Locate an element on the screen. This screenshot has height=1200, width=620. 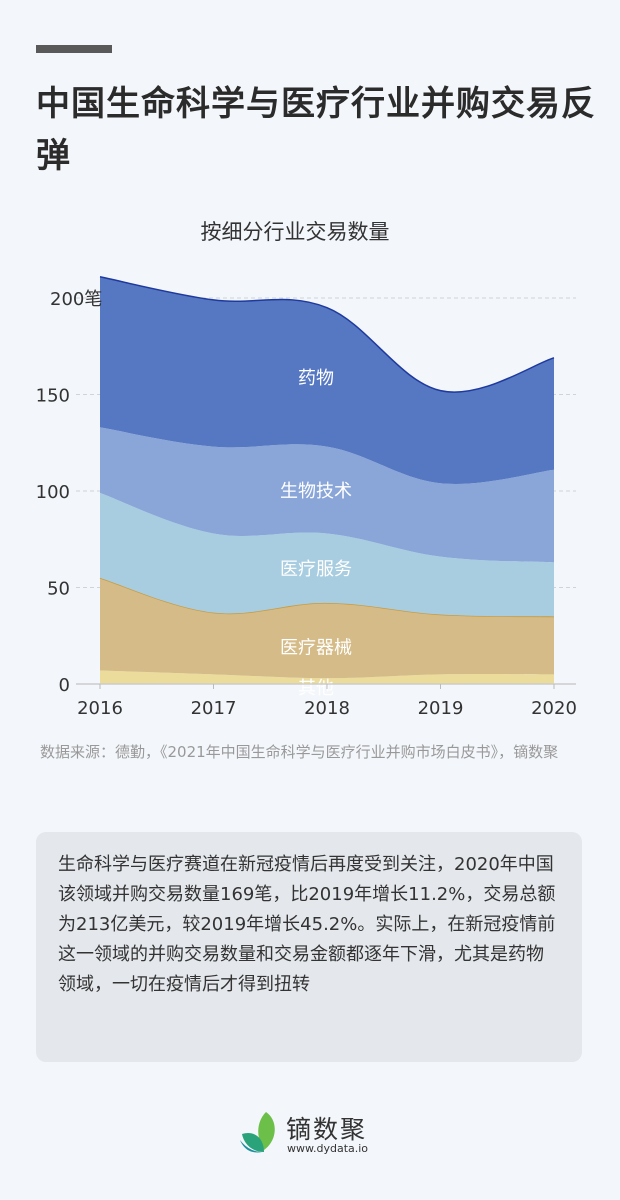
series-label: 生物技术 is located at coordinates (316, 491).